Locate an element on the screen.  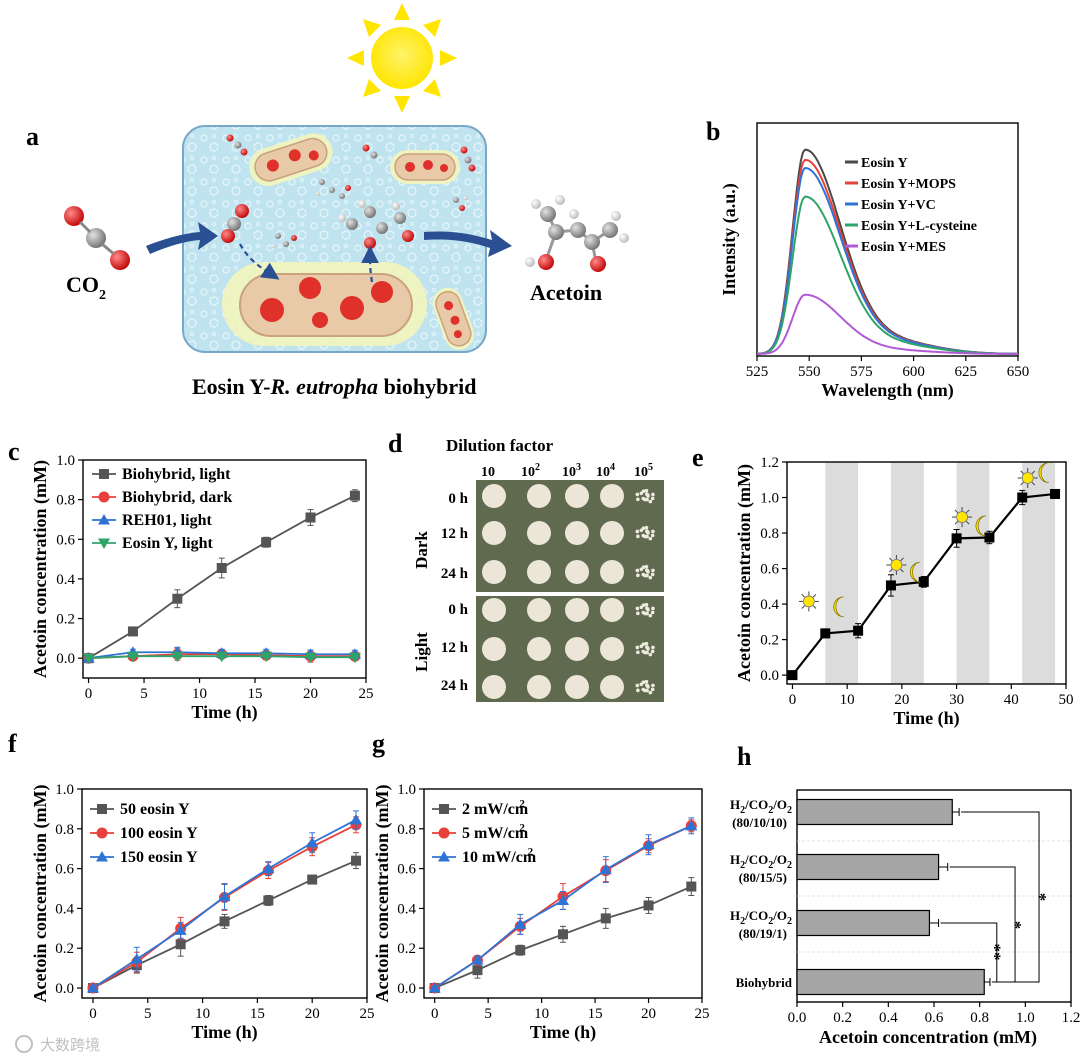
category-label: H2/CO2/O2 is located at coordinates (761, 861).